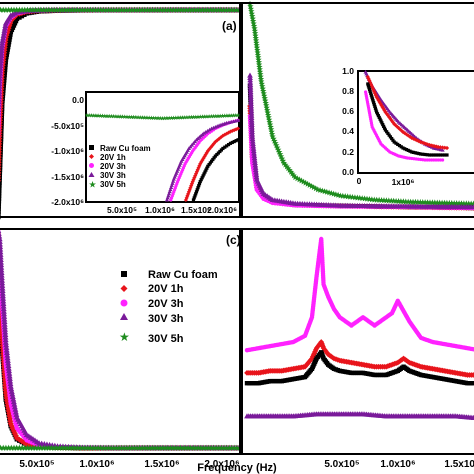 Image resolution: width=474 pixels, height=474 pixels. Describe the element at coordinates (348, 91) in the screenshot. I see `panel-b-inset-ytick-1: 0.8` at that location.